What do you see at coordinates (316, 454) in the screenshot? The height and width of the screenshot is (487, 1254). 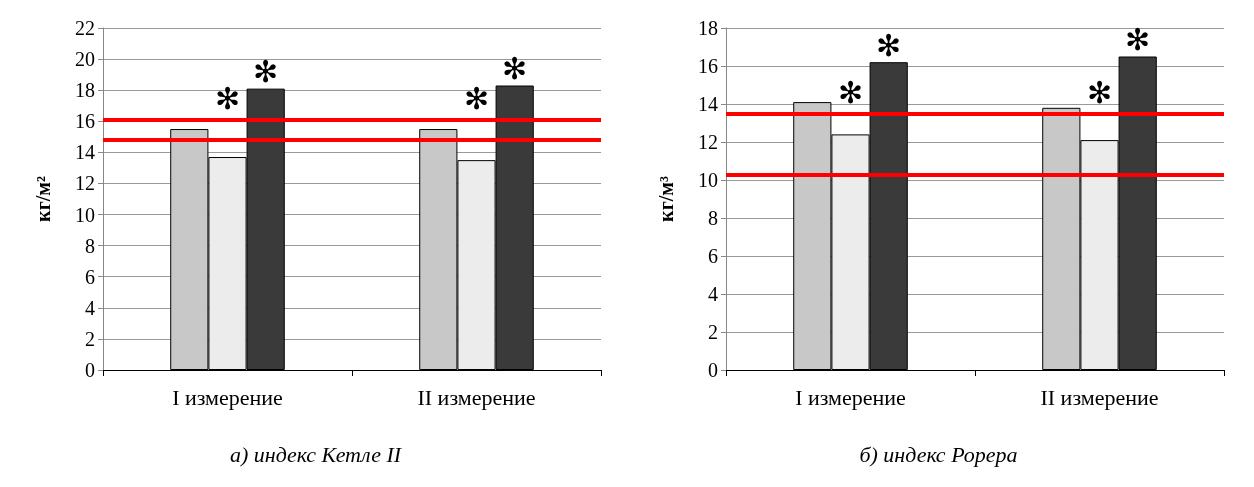 I see `text: а) индекс Кетле II` at bounding box center [316, 454].